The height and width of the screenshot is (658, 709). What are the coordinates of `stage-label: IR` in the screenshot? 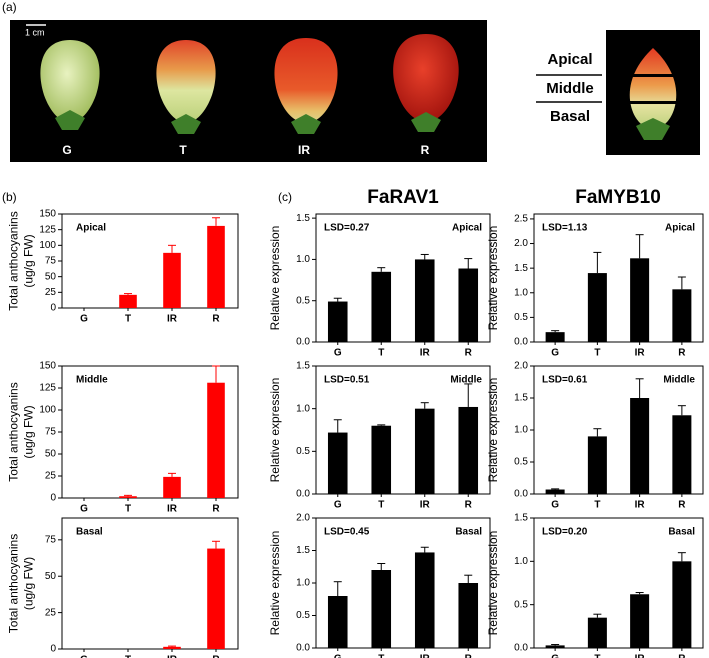 It's located at (304, 150).